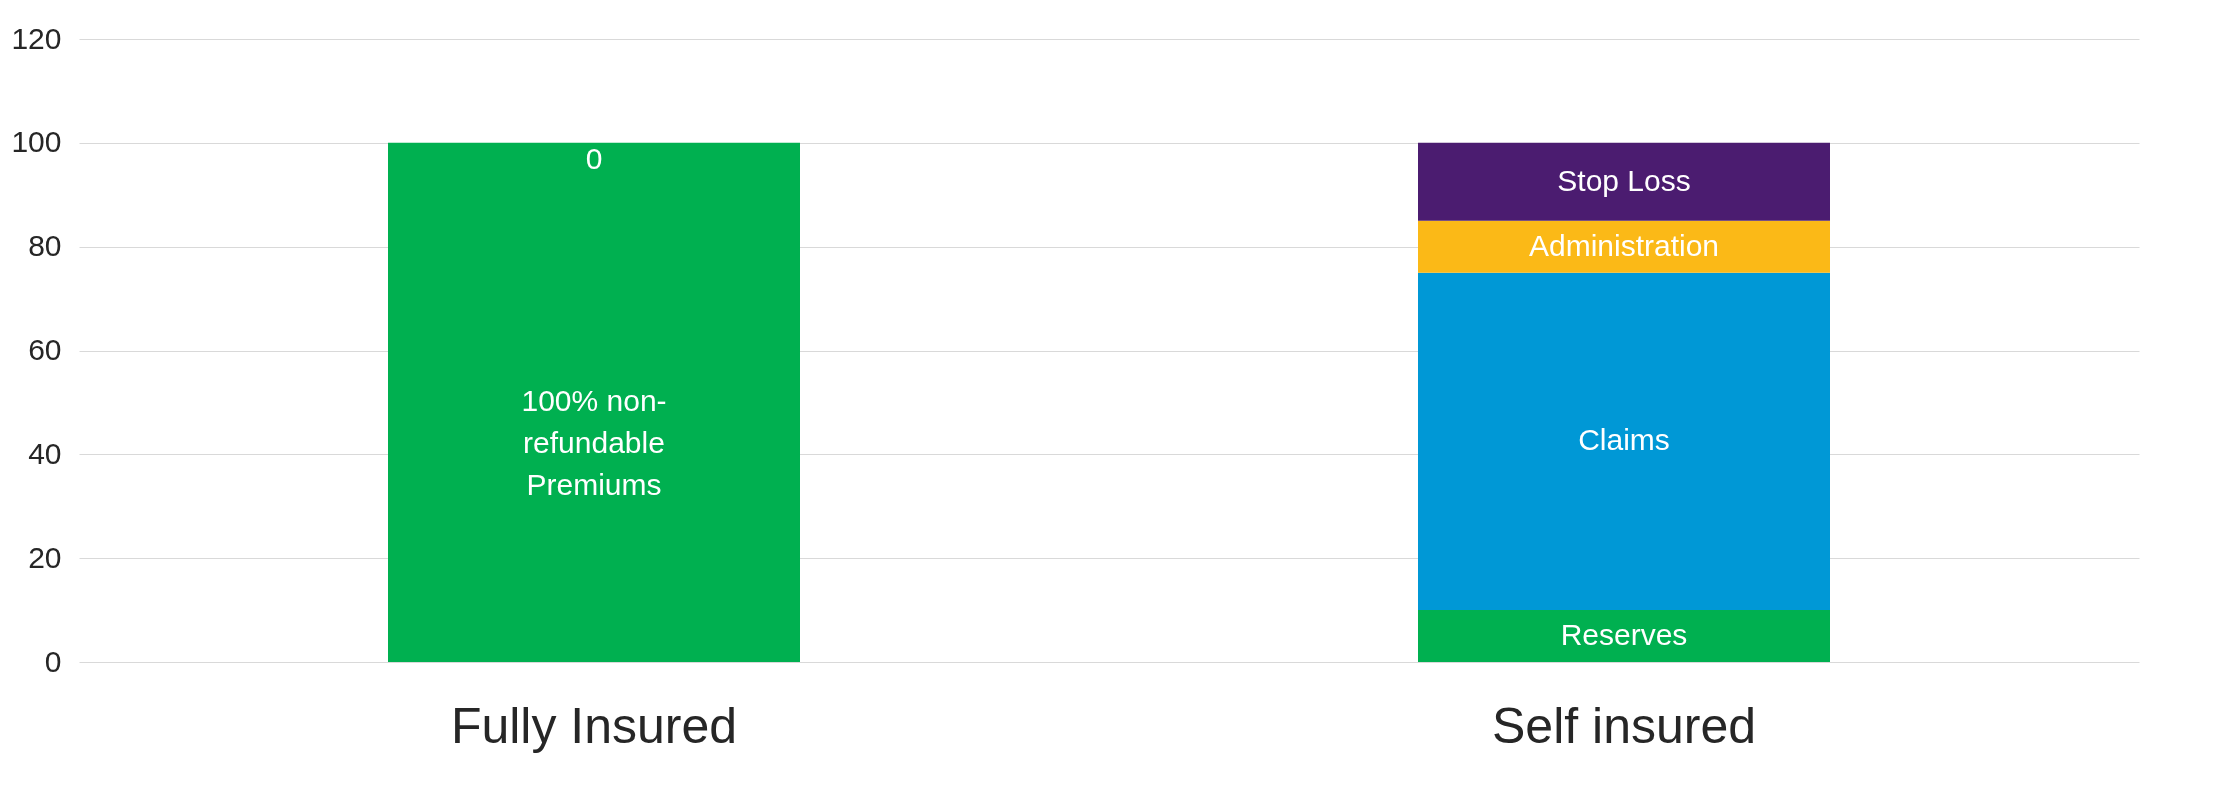 The height and width of the screenshot is (791, 2233). I want to click on data-label: Claims, so click(1624, 440).